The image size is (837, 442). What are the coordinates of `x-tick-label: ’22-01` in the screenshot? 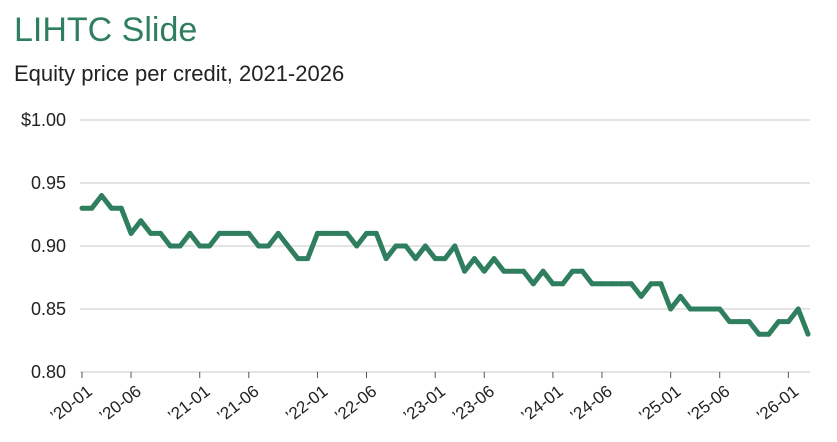 It's located at (306, 404).